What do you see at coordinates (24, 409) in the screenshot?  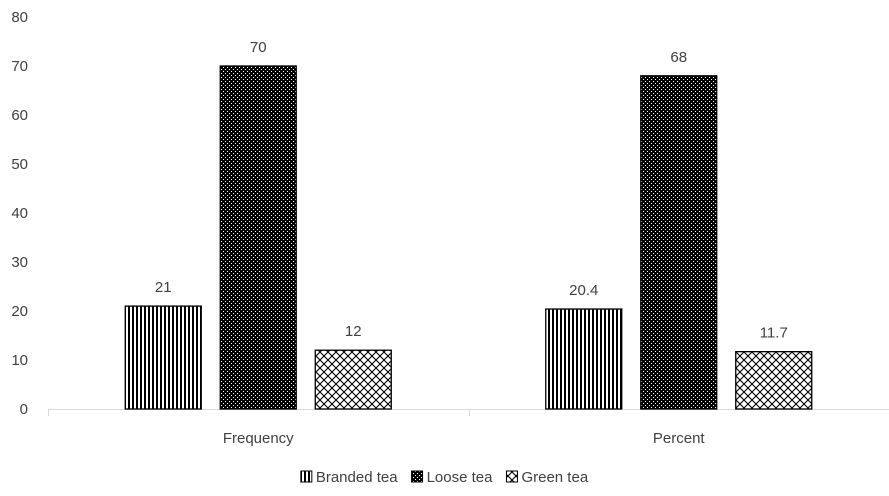 I see `y-tick-label: 0` at bounding box center [24, 409].